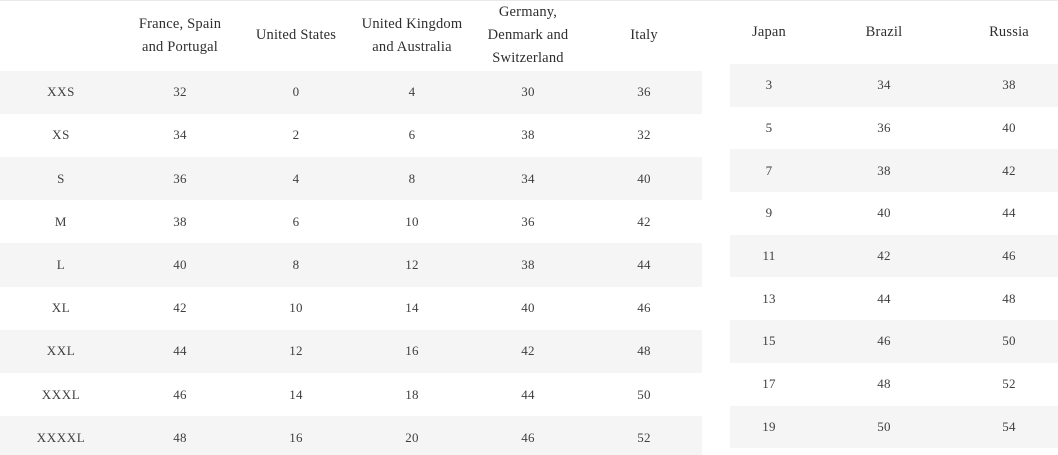 Image resolution: width=1058 pixels, height=455 pixels. What do you see at coordinates (412, 265) in the screenshot?
I see `table-cell: 12` at bounding box center [412, 265].